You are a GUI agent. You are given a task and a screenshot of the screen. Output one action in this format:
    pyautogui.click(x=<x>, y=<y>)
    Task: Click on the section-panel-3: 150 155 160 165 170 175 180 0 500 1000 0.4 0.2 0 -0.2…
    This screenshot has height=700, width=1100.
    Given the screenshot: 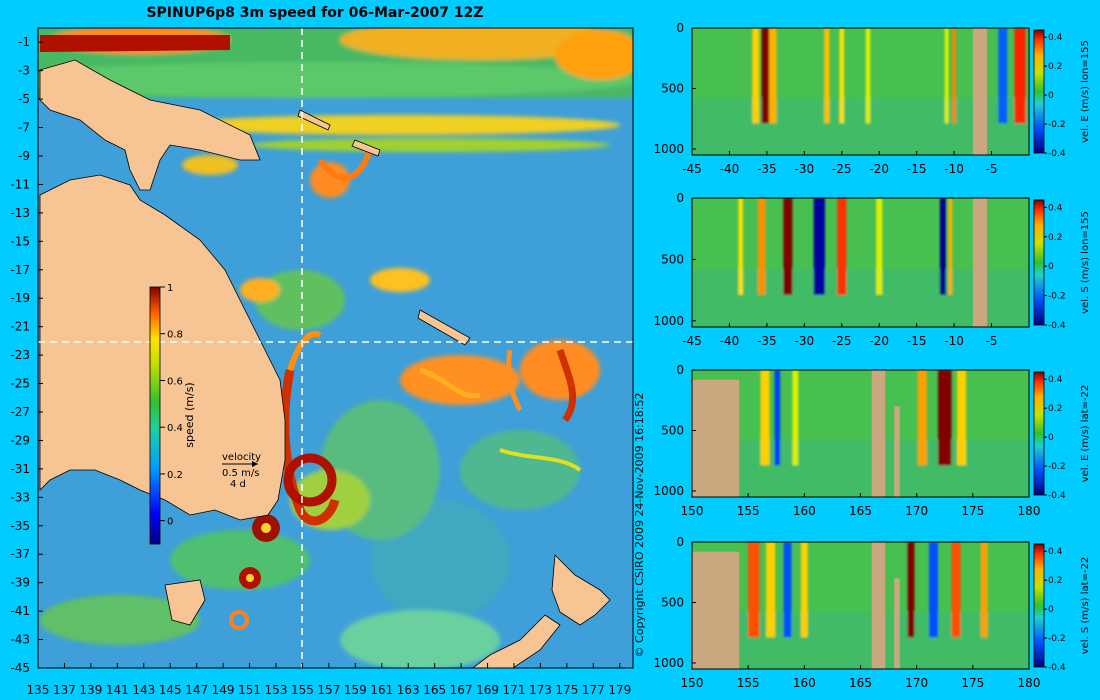 What is the action you would take?
    pyautogui.click(x=872, y=440)
    